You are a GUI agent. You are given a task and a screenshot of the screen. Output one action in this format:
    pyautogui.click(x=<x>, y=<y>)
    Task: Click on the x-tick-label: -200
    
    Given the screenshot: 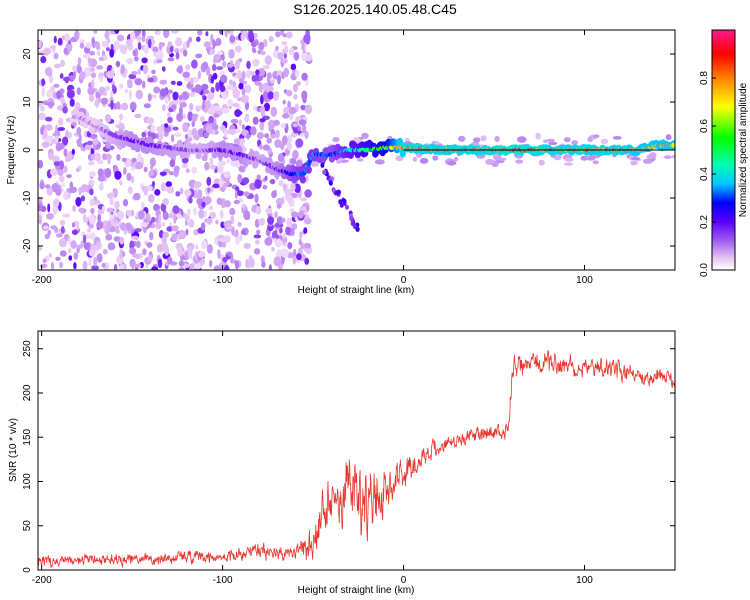 What is the action you would take?
    pyautogui.click(x=42, y=280)
    